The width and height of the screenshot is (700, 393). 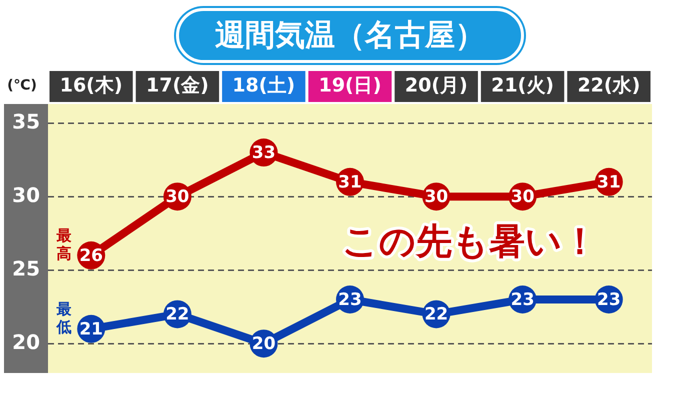 I want to click on x-tick-label: 16(木), so click(x=91, y=85).